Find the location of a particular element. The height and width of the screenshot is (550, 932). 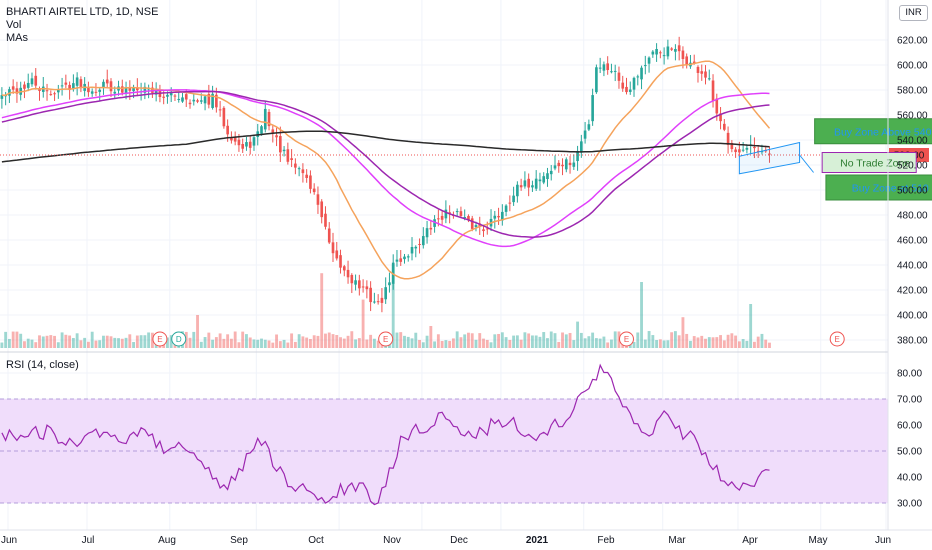

triangle-pattern is located at coordinates (769, 158).